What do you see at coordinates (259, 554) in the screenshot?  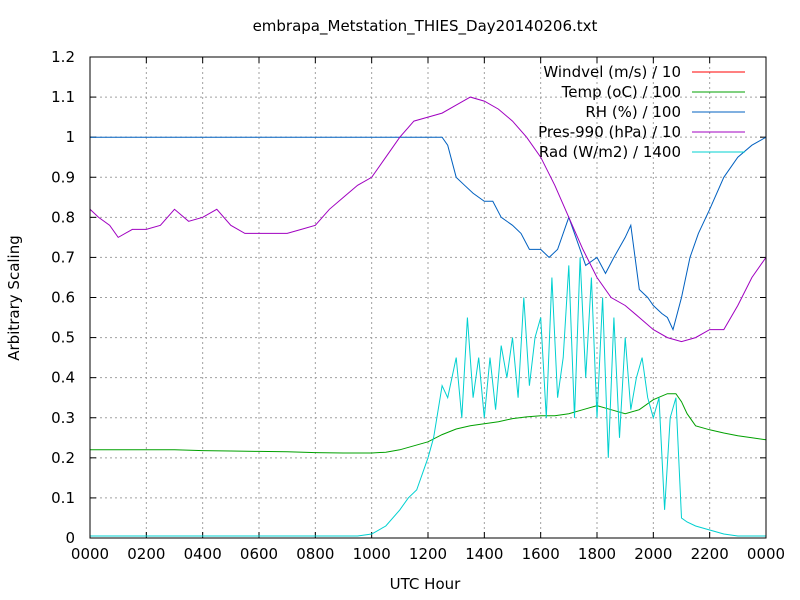 I see `x-tick-label: 0600` at bounding box center [259, 554].